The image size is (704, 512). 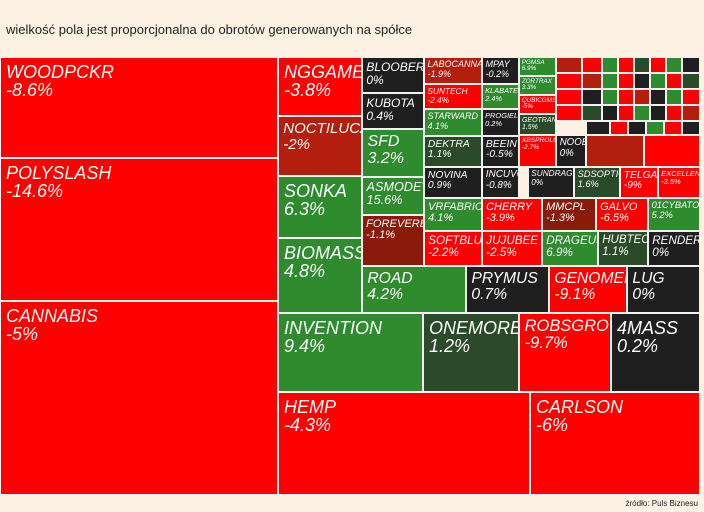 I want to click on tile-value: -1.1%, so click(x=381, y=235).